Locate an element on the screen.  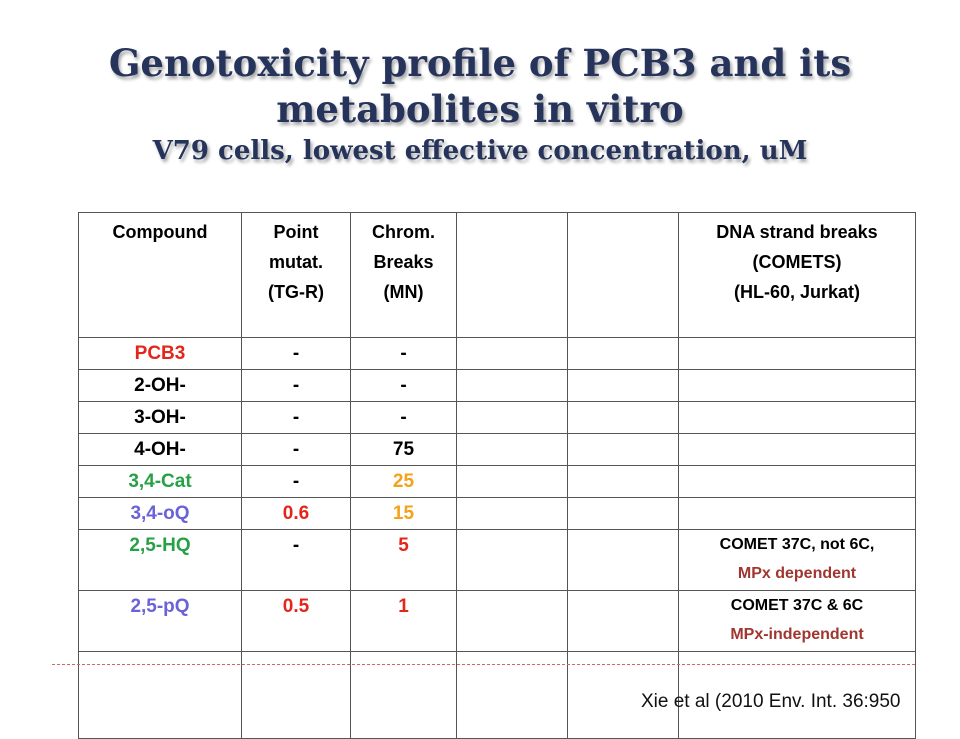
title-line-1: Genotoxicity profile of PCB3 and its is located at coordinates (480, 63).